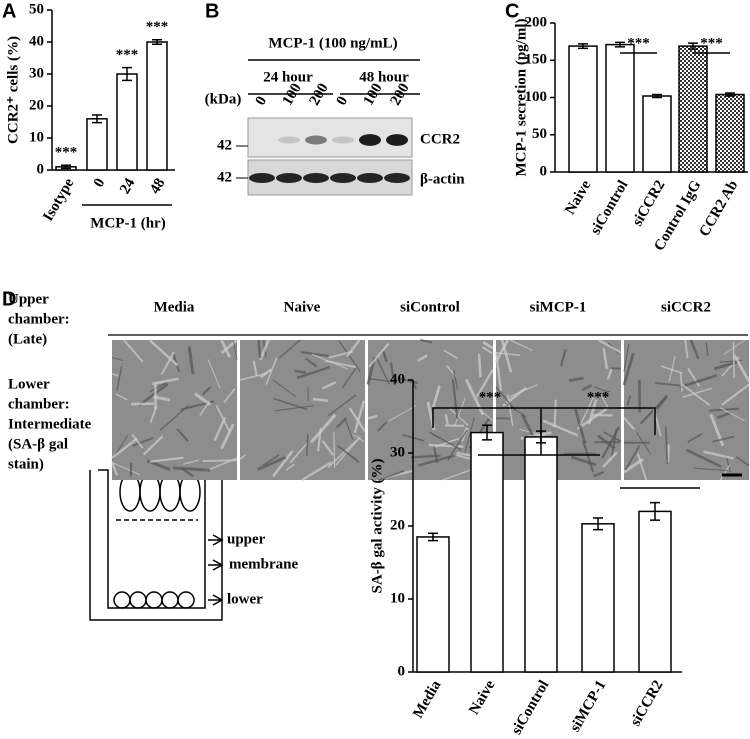 Image resolution: width=750 pixels, height=739 pixels. What do you see at coordinates (223, 99) in the screenshot?
I see `blot-unit: (kDa)` at bounding box center [223, 99].